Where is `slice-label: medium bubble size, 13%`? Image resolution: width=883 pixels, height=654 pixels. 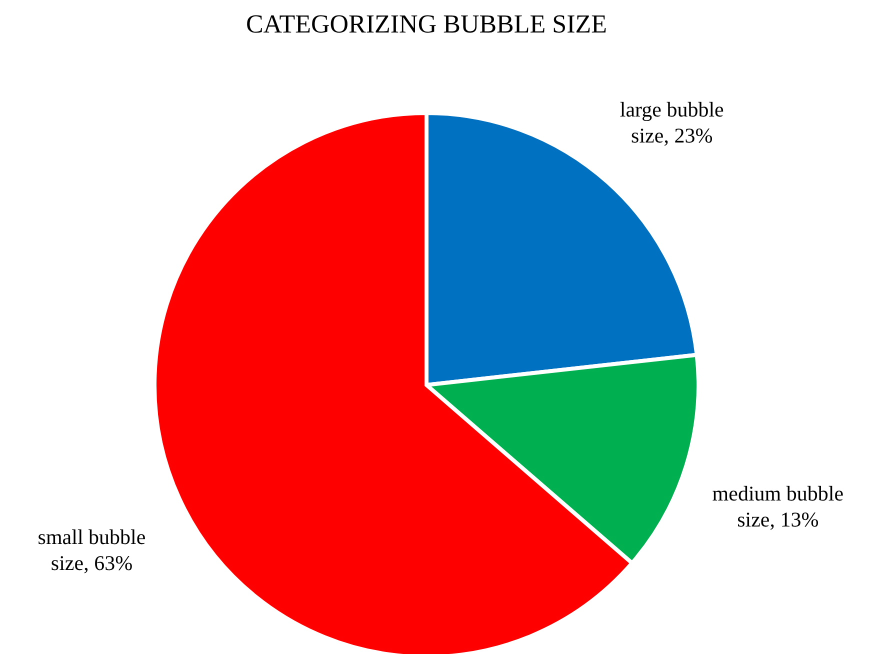
slice-label: medium bubble size, 13% is located at coordinates (778, 506).